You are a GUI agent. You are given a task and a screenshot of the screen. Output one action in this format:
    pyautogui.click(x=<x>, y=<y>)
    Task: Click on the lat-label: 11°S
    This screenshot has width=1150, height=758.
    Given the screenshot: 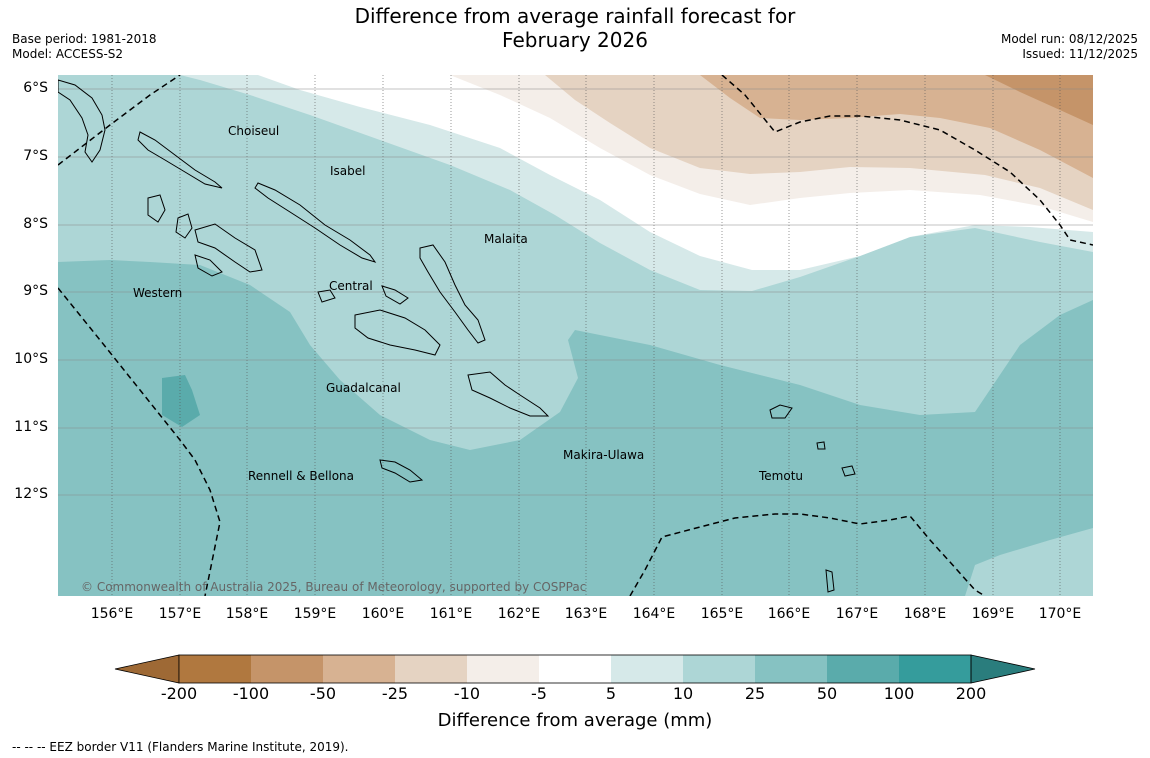 What is the action you would take?
    pyautogui.click(x=31, y=427)
    